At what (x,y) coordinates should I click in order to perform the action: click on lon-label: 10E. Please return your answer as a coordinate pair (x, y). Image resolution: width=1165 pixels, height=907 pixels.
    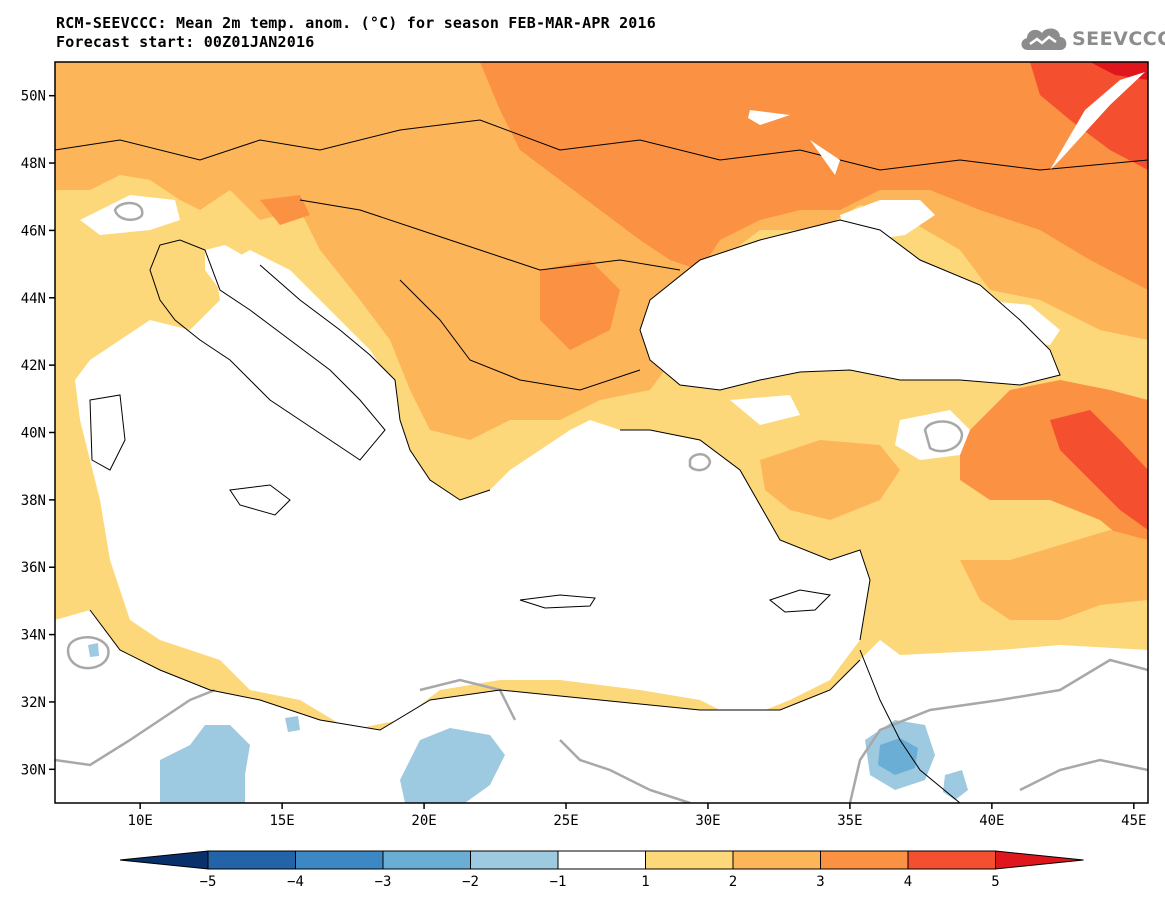
    Looking at the image, I should click on (140, 821).